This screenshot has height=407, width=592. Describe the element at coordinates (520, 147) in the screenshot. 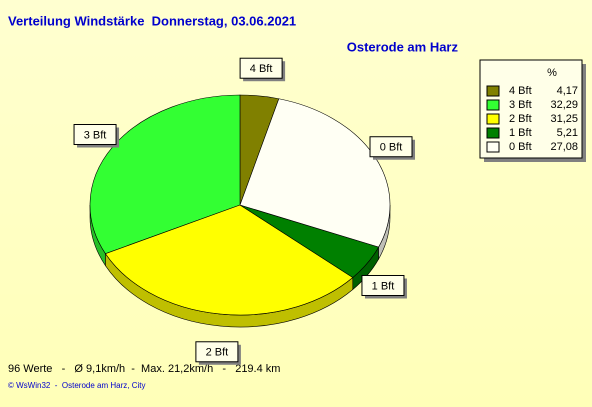

I see `legend-label: 0 Bft` at that location.